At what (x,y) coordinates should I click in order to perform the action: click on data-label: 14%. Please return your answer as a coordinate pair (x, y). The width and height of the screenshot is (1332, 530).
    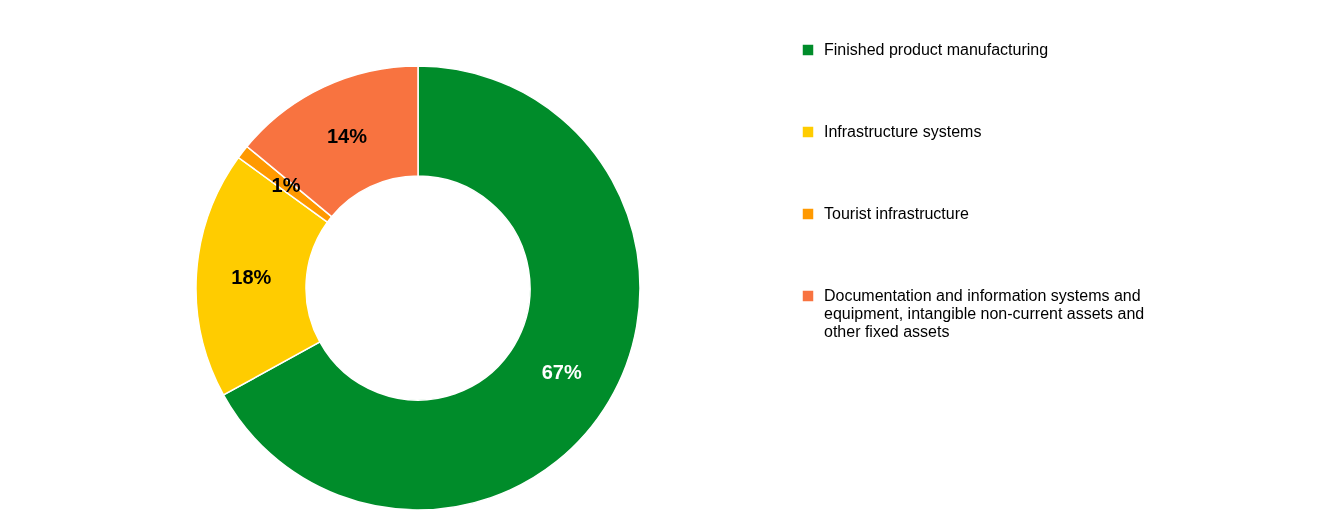
    Looking at the image, I should click on (347, 135).